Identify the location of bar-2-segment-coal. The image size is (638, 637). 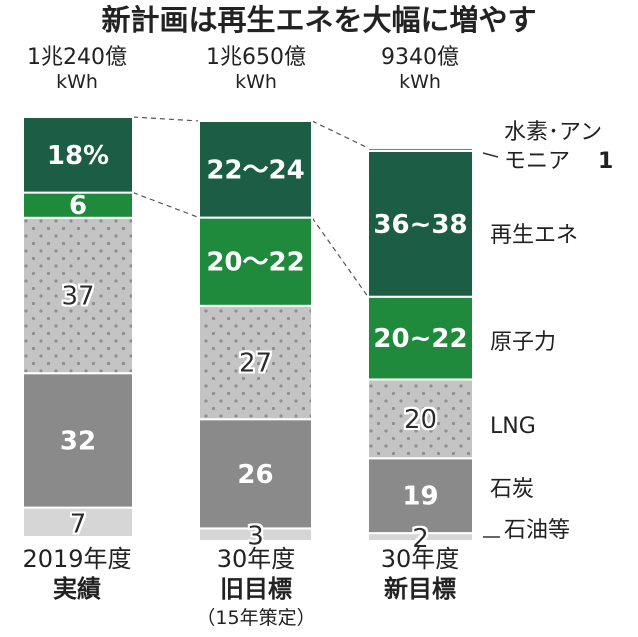
(255, 474).